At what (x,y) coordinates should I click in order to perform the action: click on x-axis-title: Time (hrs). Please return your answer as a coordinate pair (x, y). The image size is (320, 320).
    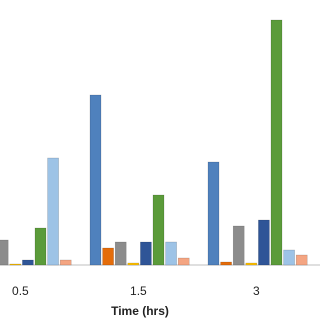
    Looking at the image, I should click on (140, 311).